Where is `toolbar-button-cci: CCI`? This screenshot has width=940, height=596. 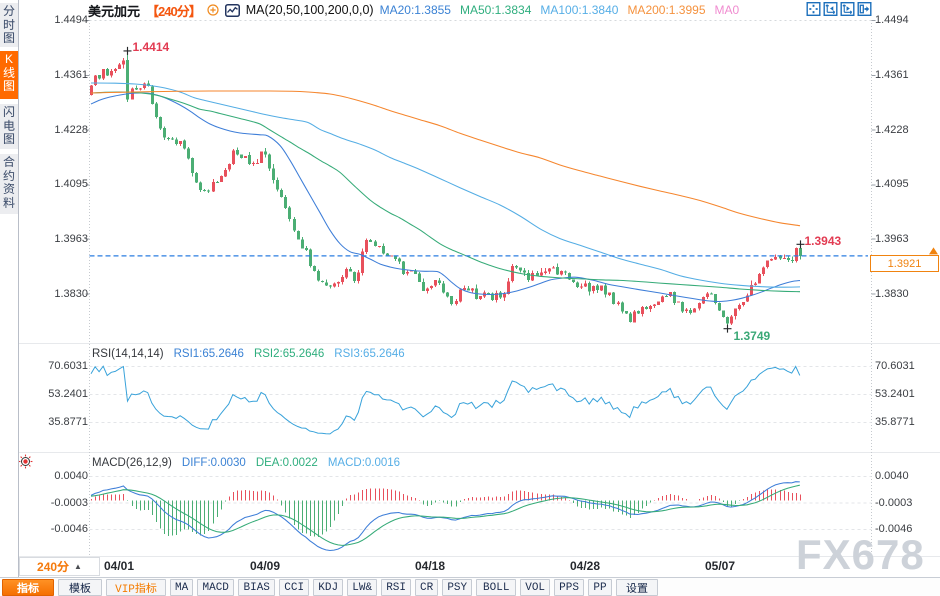
toolbar-button-cci: CCI is located at coordinates (294, 587).